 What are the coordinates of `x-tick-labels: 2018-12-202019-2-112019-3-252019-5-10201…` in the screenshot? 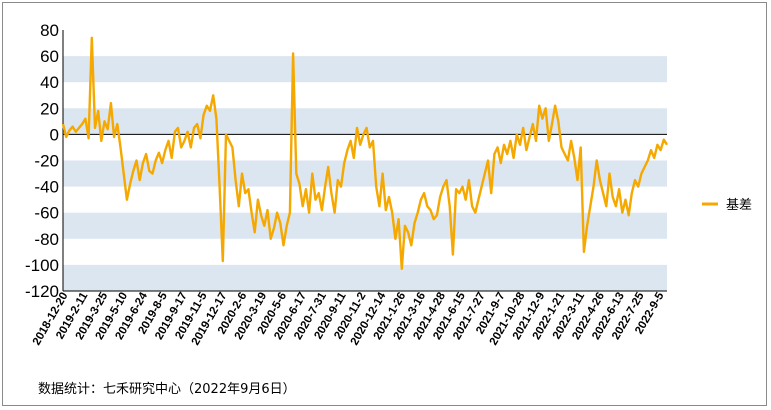 It's located at (349, 318).